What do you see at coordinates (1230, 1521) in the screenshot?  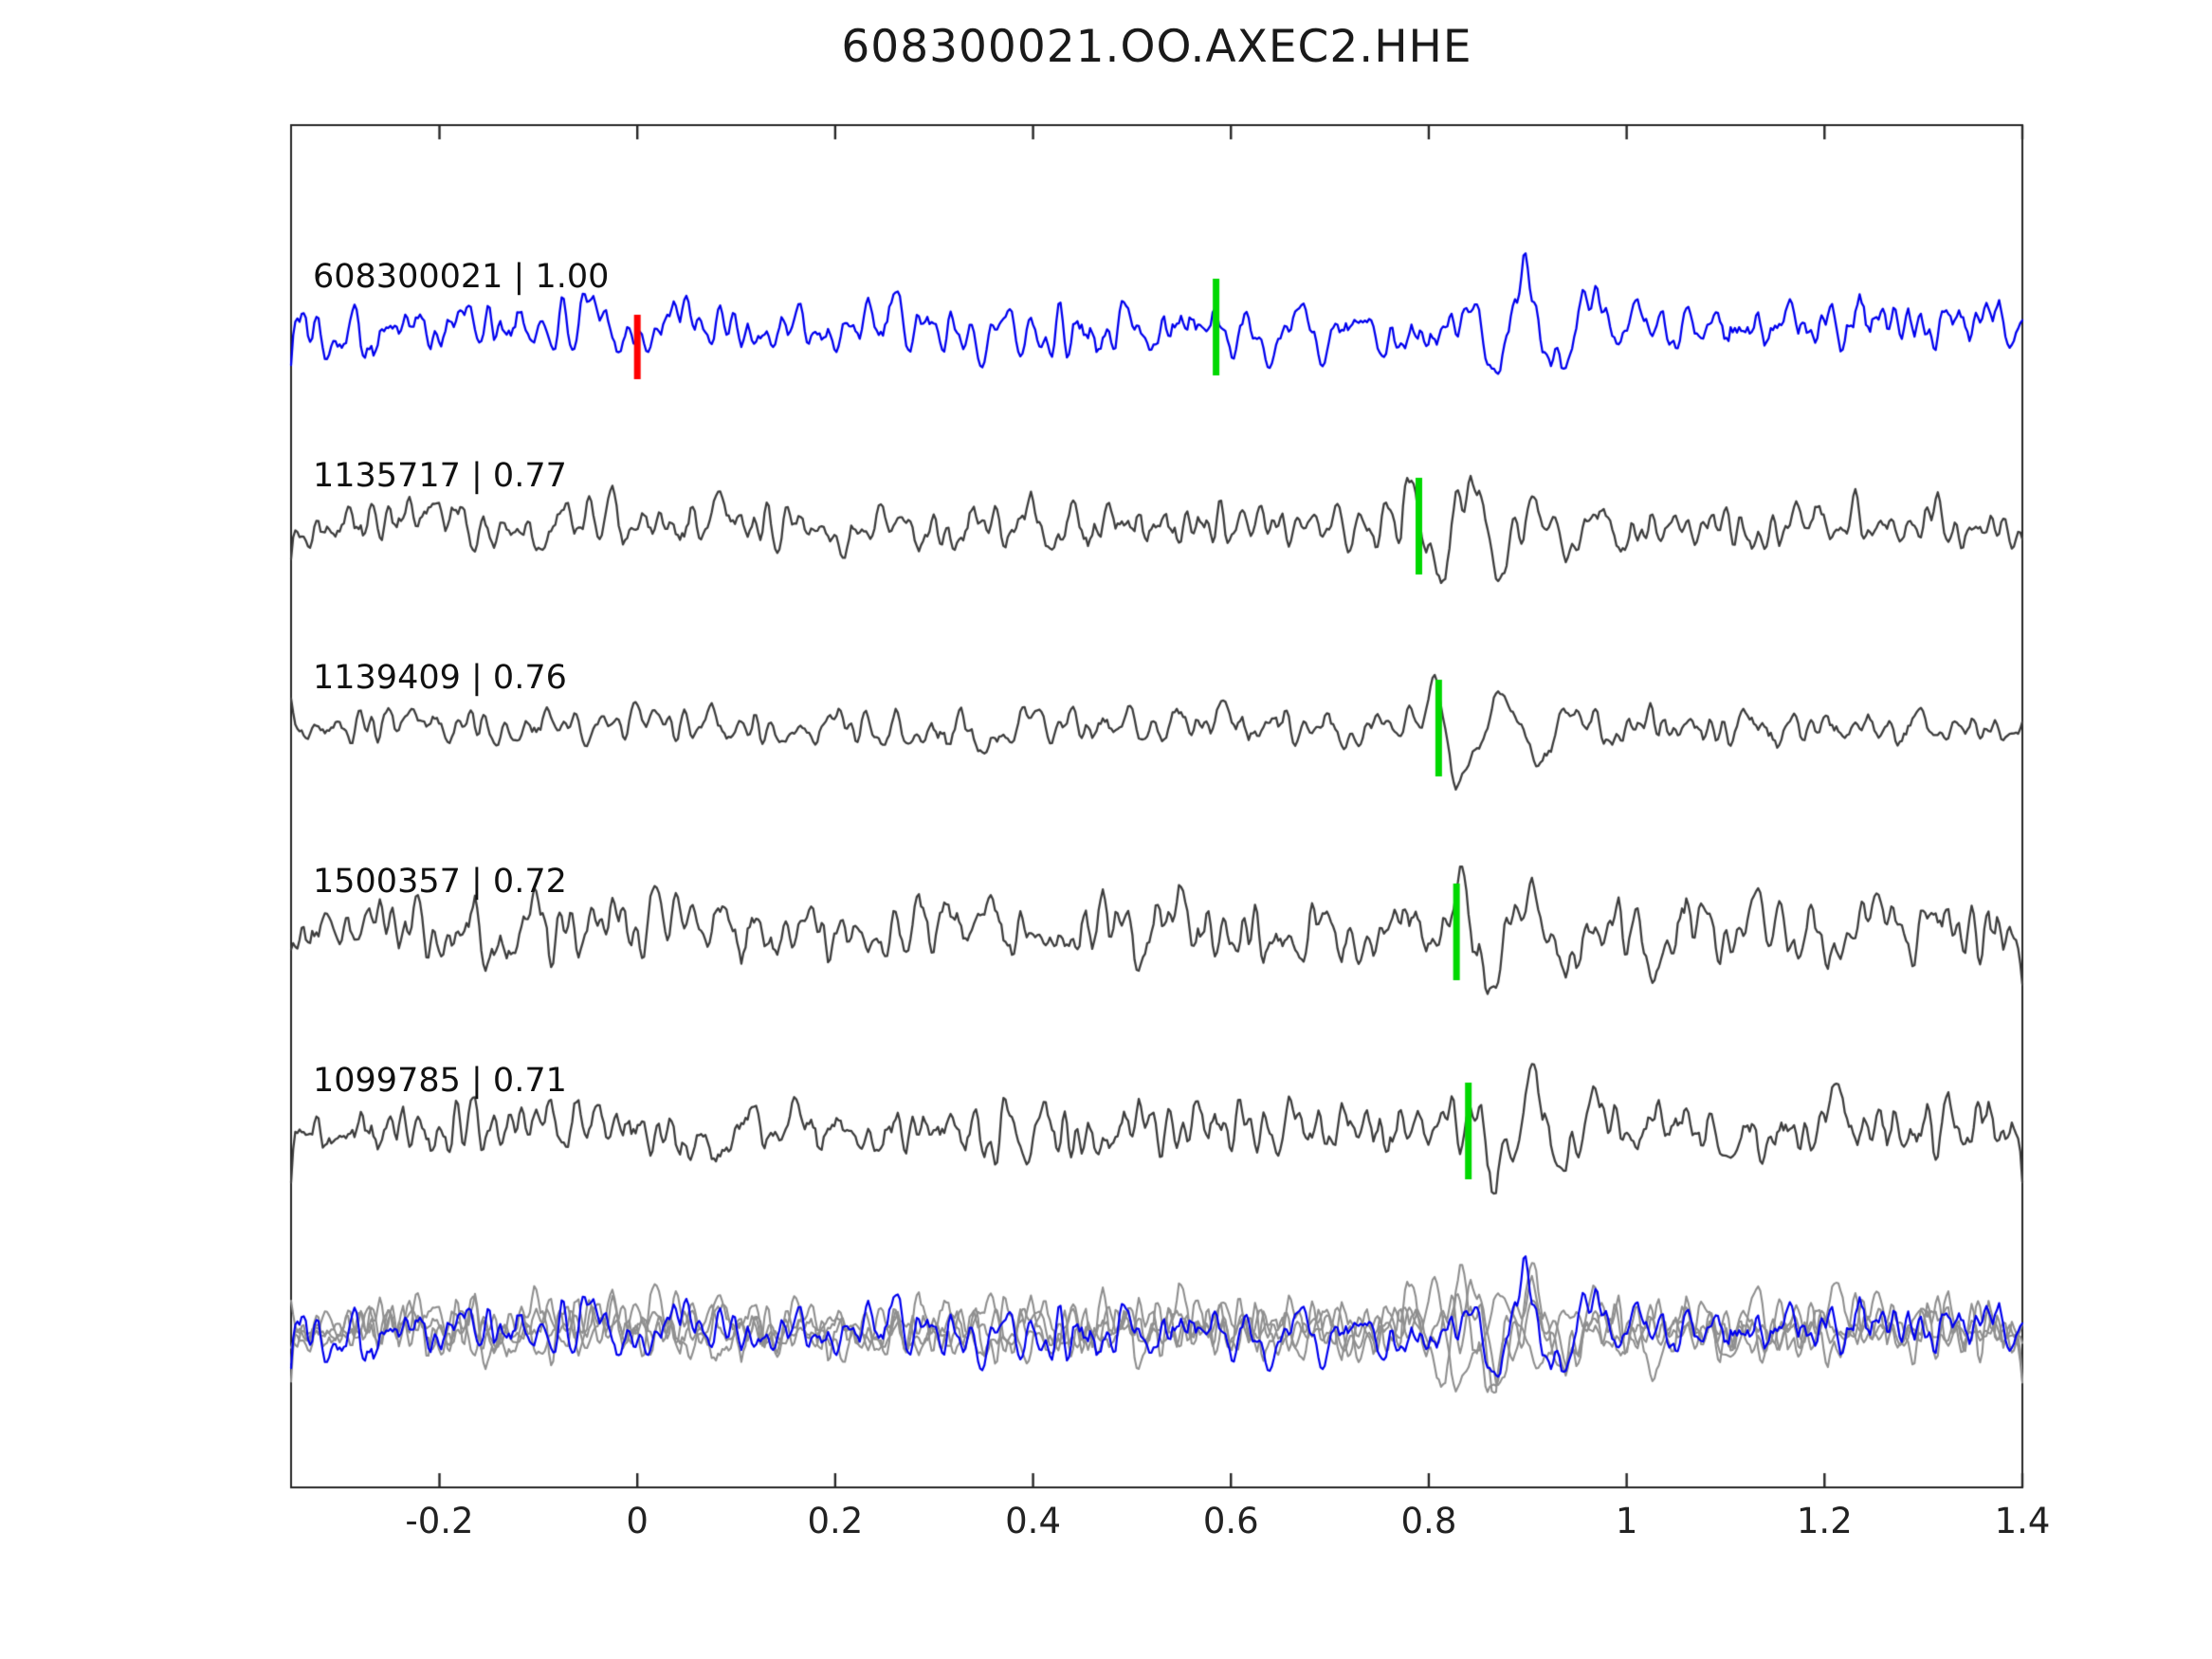 I see `x-tick-label: 0.6` at bounding box center [1230, 1521].